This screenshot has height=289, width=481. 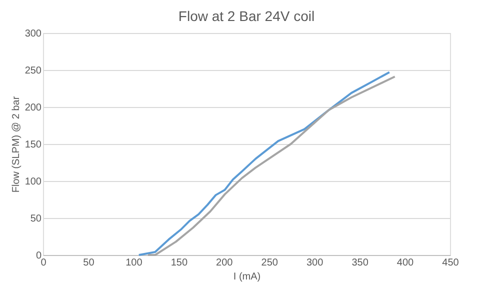 I want to click on x-tick-label: 250, so click(x=269, y=263).